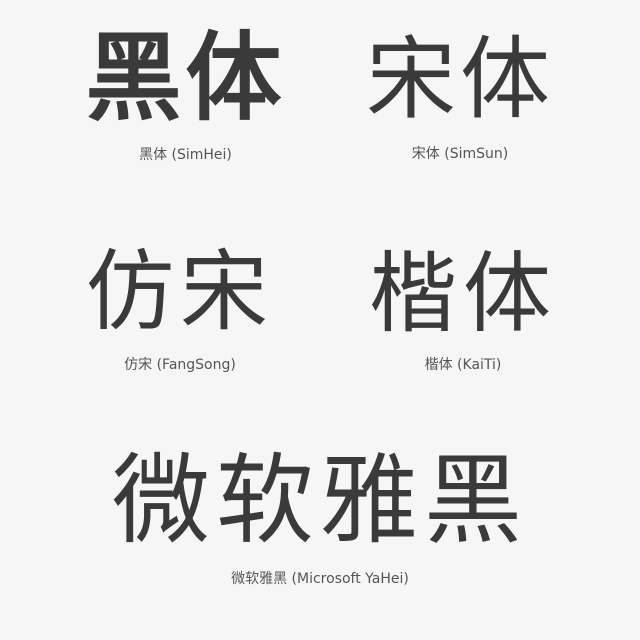 This screenshot has width=640, height=640. What do you see at coordinates (460, 79) in the screenshot?
I see `simsun-sample-glyphs: 宋体` at bounding box center [460, 79].